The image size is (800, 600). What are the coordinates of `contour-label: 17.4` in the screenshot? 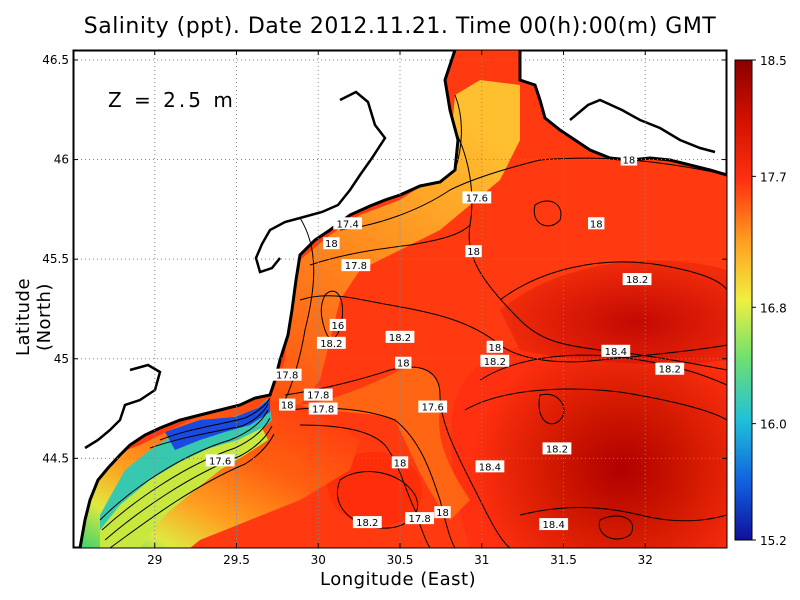 It's located at (348, 223).